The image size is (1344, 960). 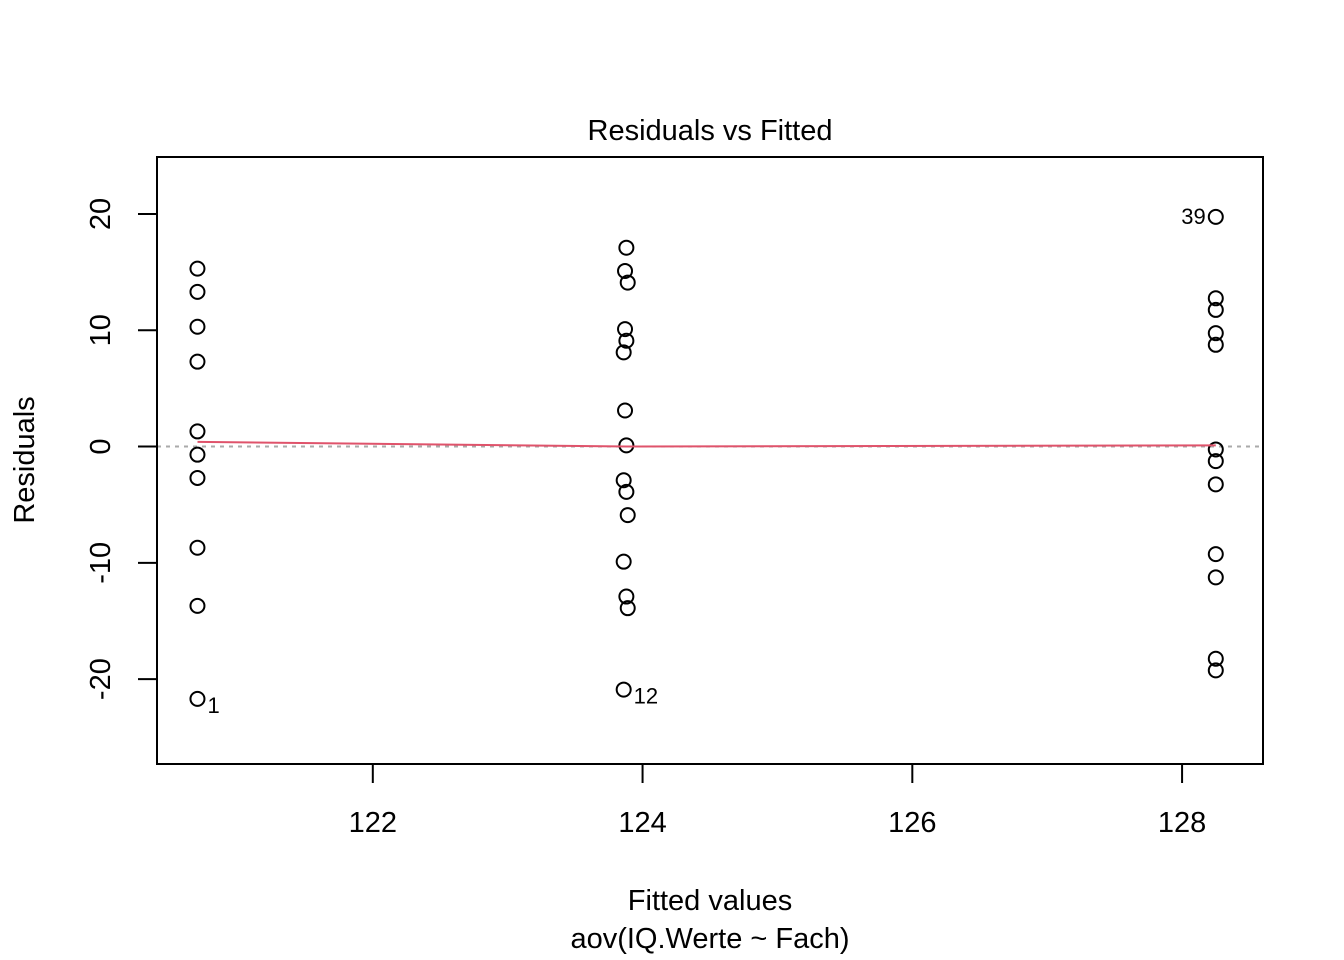 I want to click on point-label-12: 12, so click(x=646, y=696).